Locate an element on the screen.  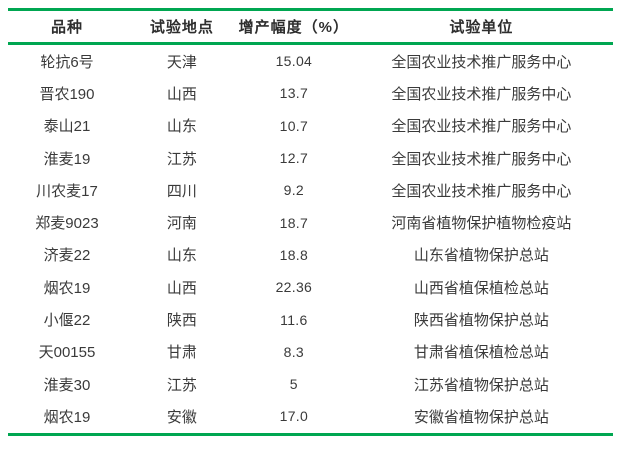
location-cell: 四川 is located at coordinates (181, 191).